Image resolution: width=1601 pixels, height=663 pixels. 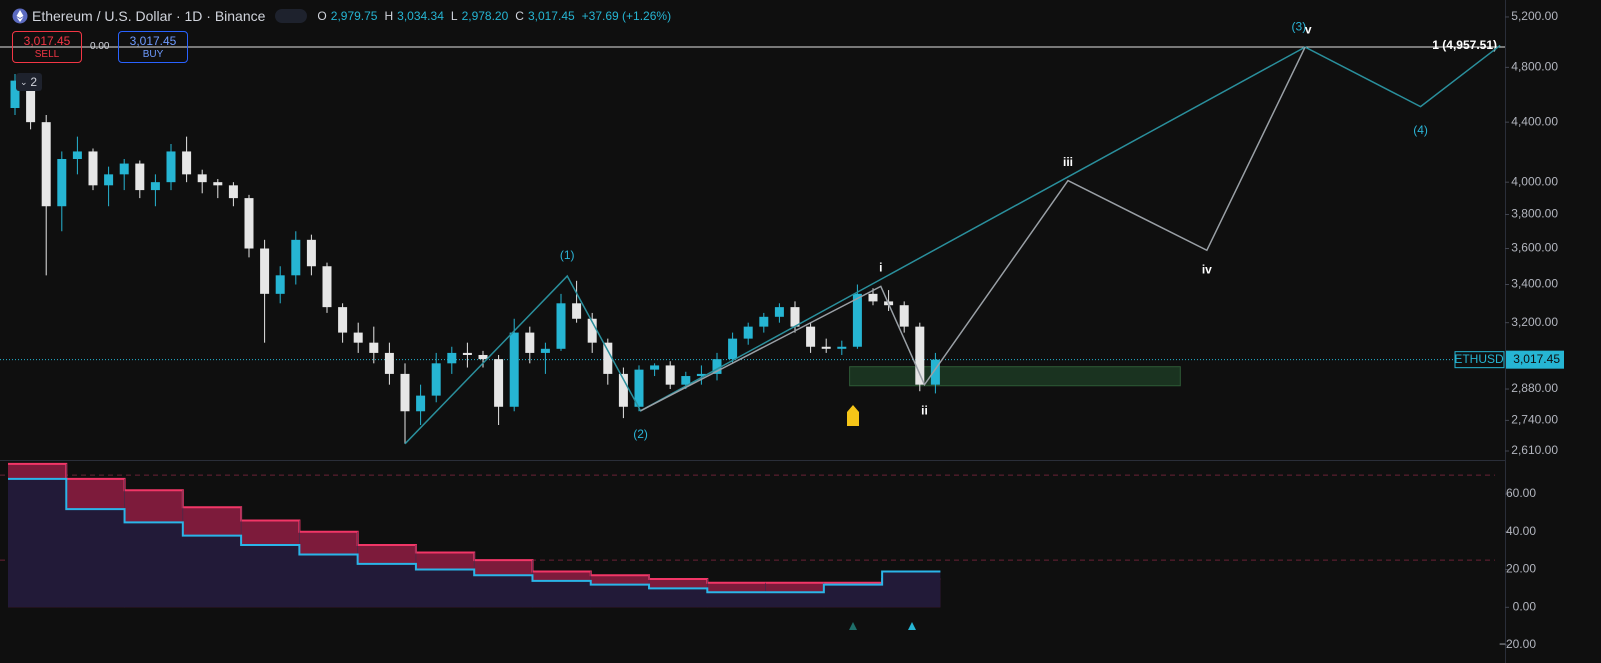 I want to click on buy-button: 3,017.45 BUY, so click(x=153, y=47).